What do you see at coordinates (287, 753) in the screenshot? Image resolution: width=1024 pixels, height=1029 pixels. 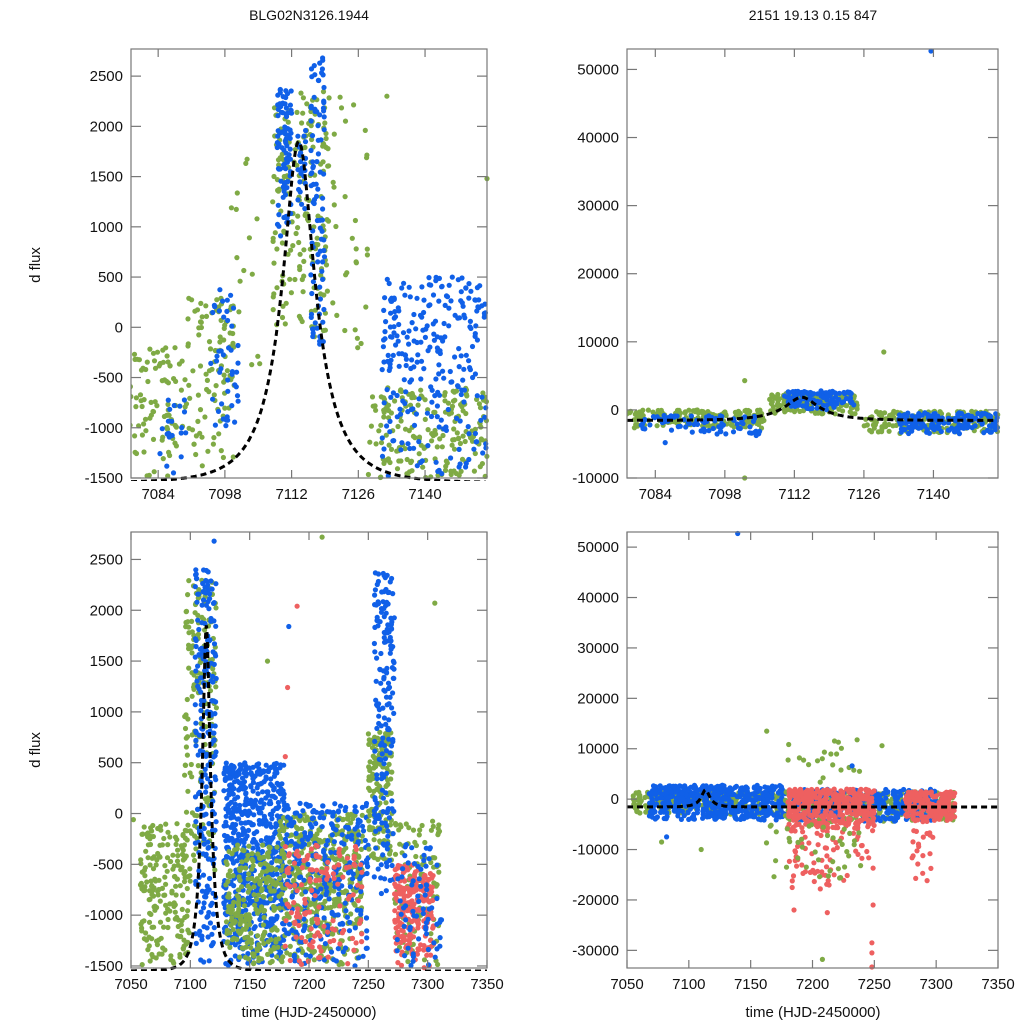 I see `scatter-points` at bounding box center [287, 753].